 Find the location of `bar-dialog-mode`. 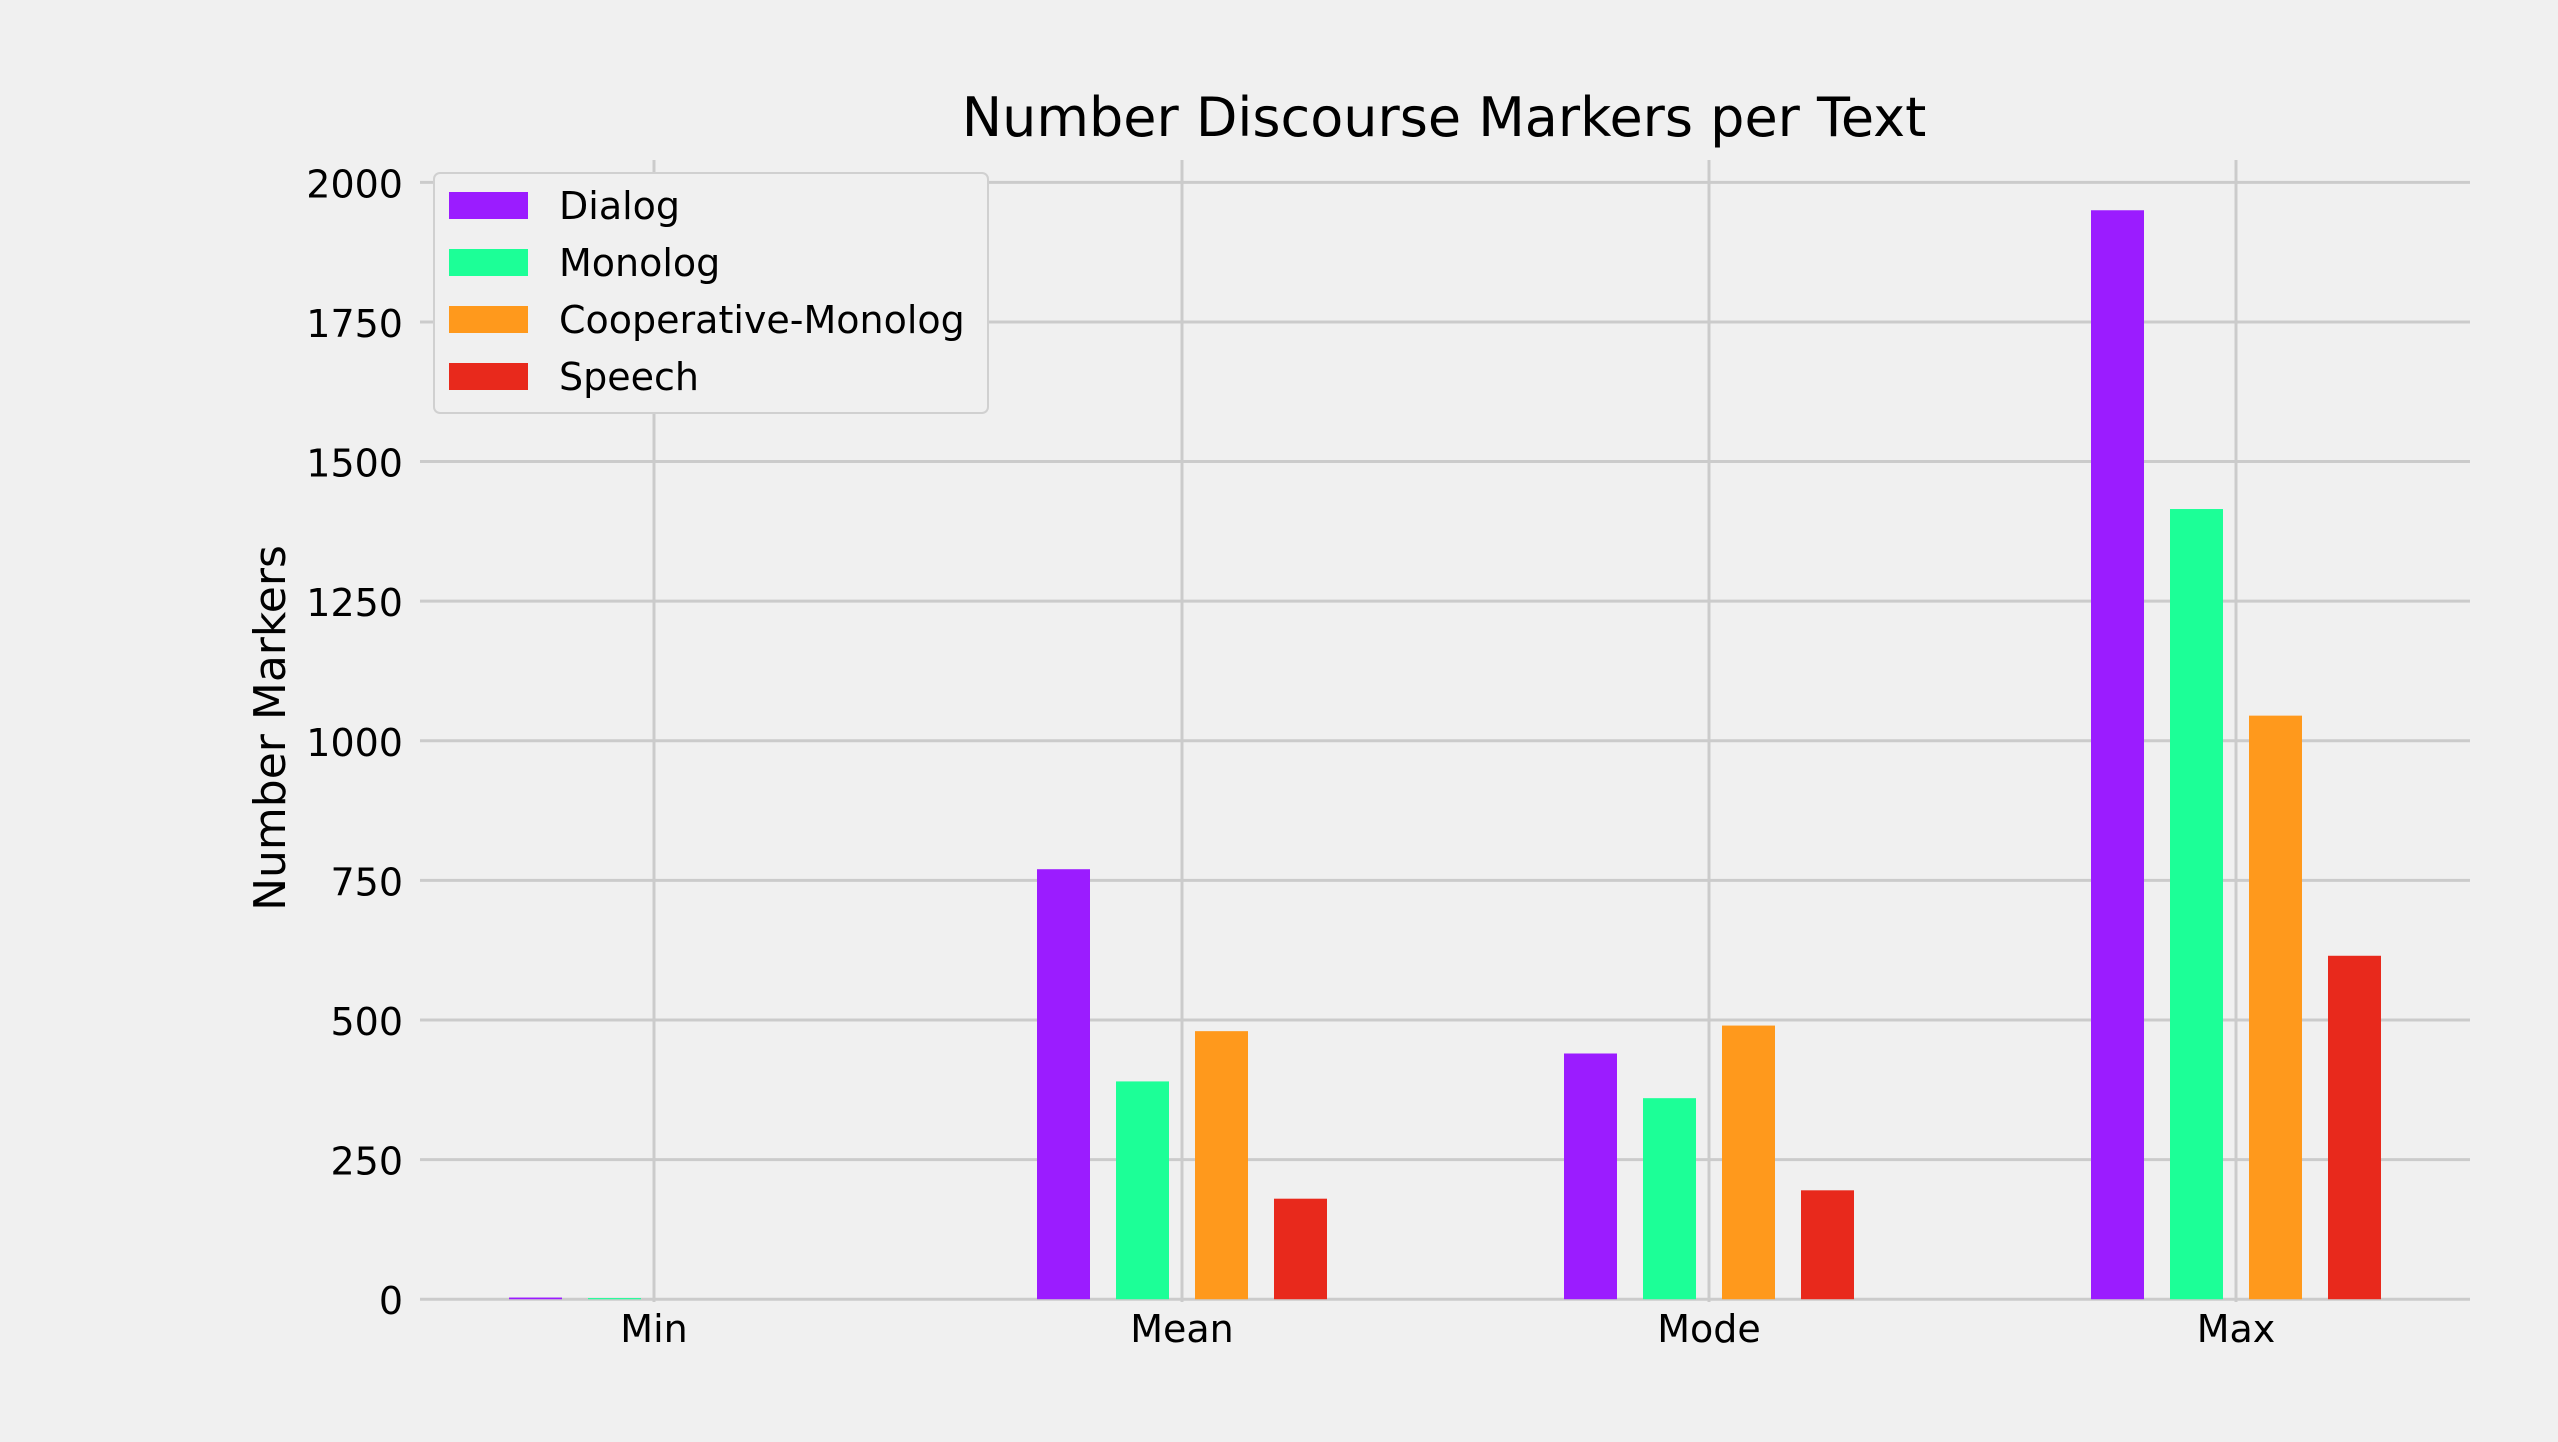

bar-dialog-mode is located at coordinates (1590, 1176).